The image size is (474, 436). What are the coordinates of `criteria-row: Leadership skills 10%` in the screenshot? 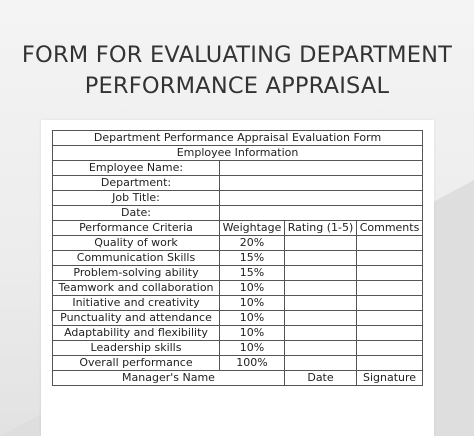 It's located at (238, 348).